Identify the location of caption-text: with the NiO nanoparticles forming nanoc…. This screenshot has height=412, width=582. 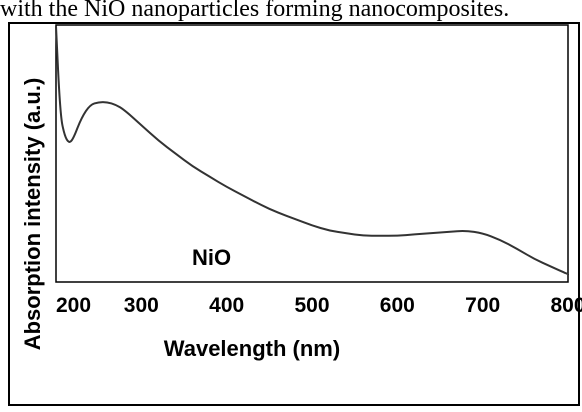
(255, 11).